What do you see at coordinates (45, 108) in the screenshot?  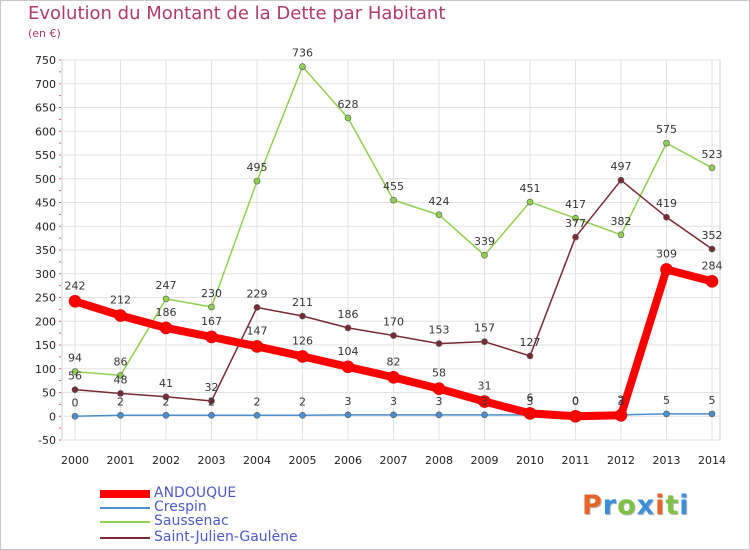 I see `y-tick-label: 650` at bounding box center [45, 108].